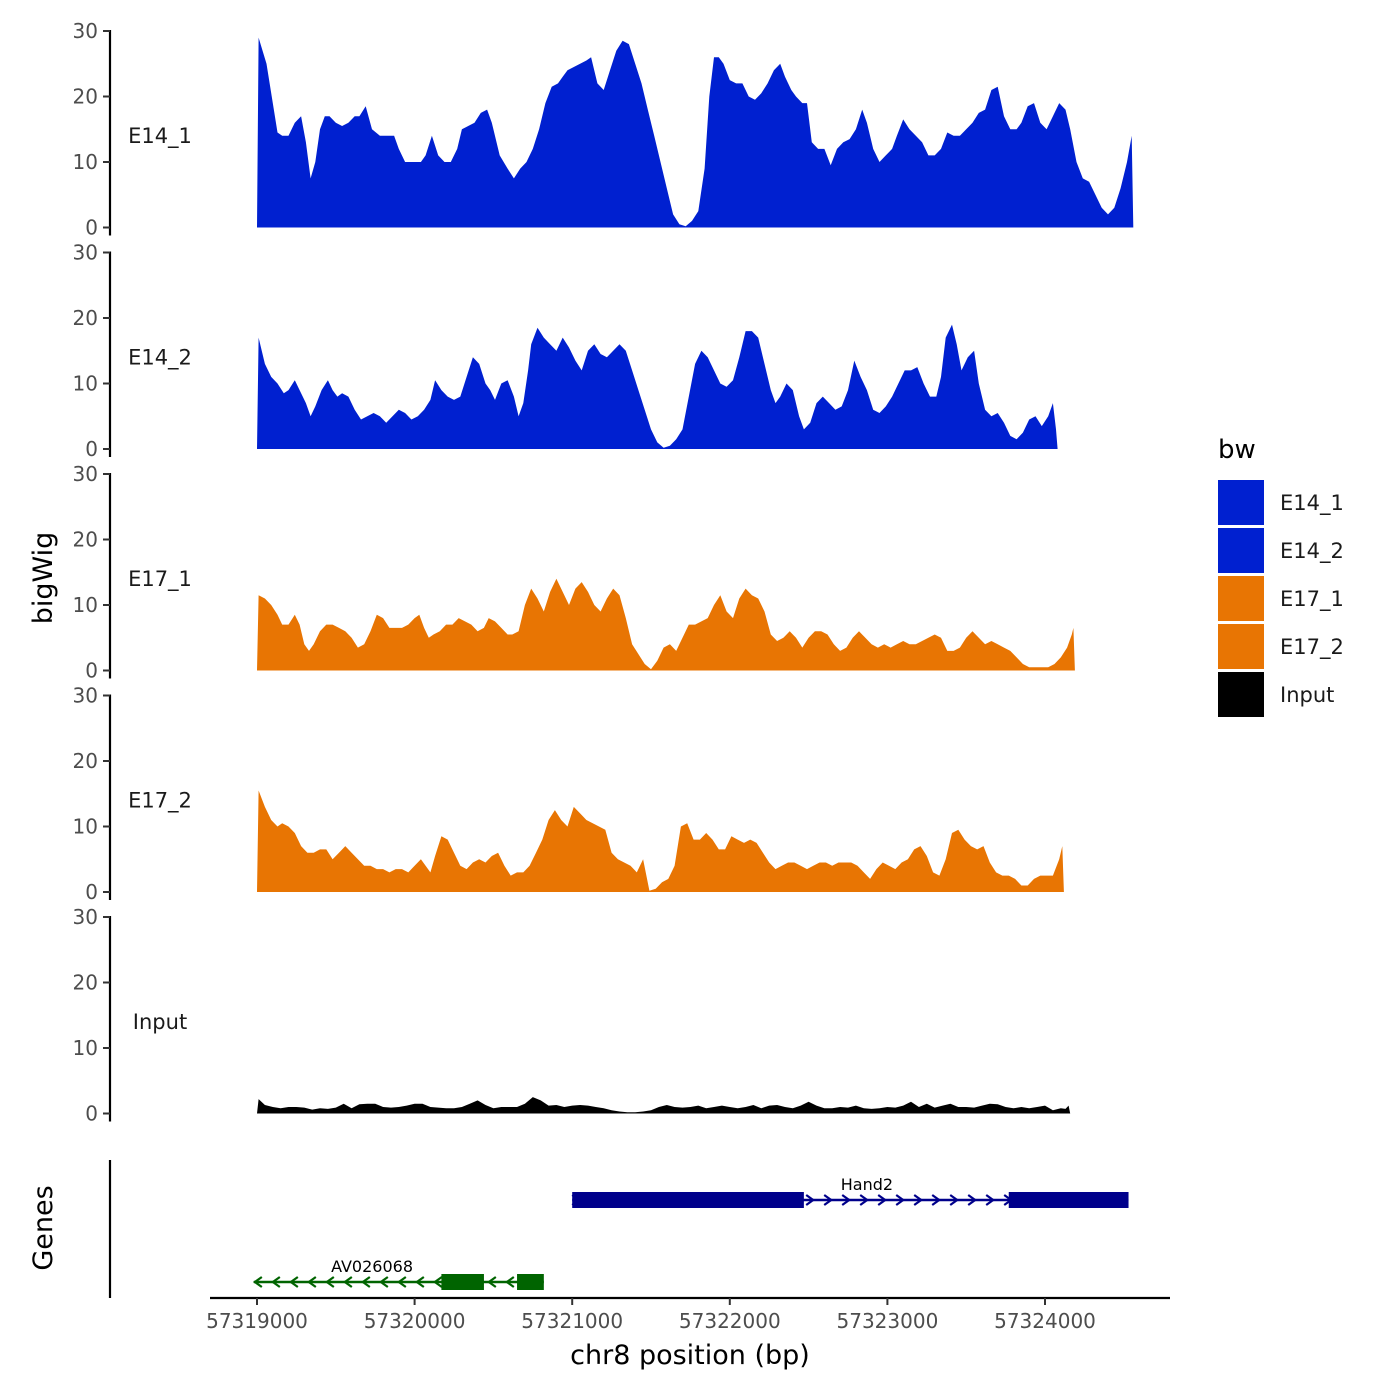 Image resolution: width=1400 pixels, height=1400 pixels. Describe the element at coordinates (1307, 695) in the screenshot. I see `legend-label: Input` at that location.